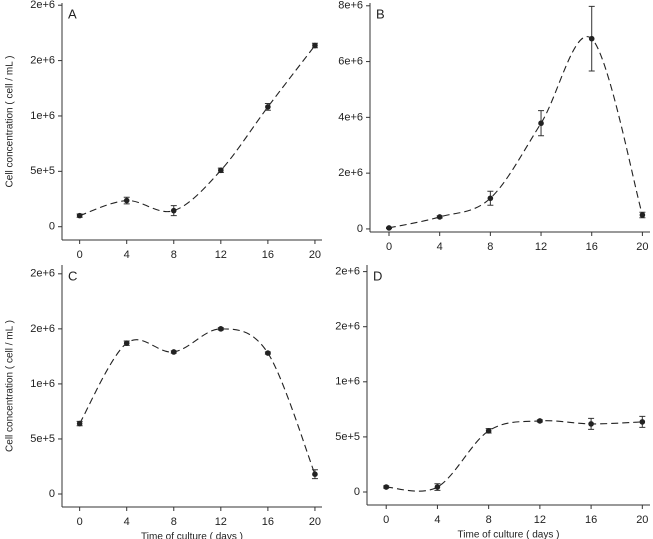 Image resolution: width=653 pixels, height=539 pixels. Describe the element at coordinates (350, 61) in the screenshot. I see `y-tick-label: 6e+6` at that location.